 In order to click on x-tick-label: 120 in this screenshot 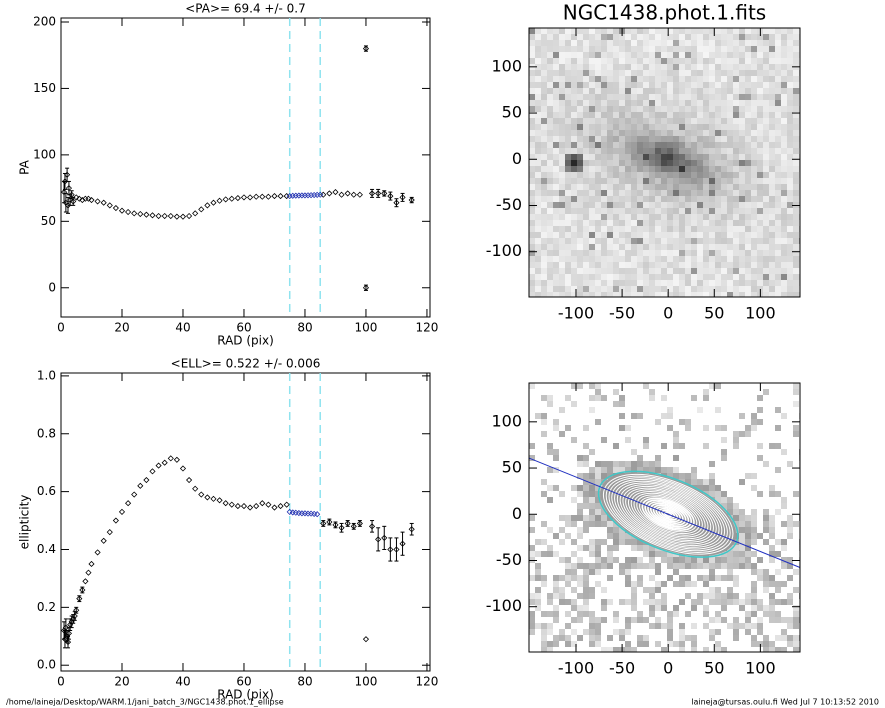, I will do `click(426, 682)`.